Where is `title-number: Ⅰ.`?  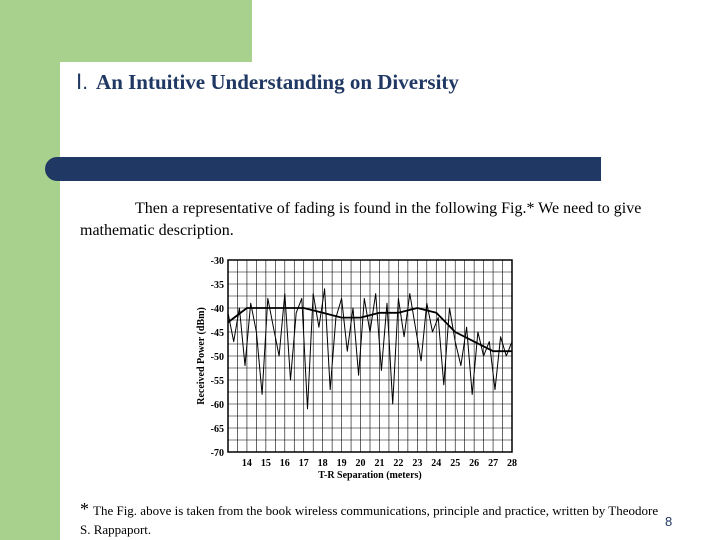 title-number: Ⅰ. is located at coordinates (82, 82).